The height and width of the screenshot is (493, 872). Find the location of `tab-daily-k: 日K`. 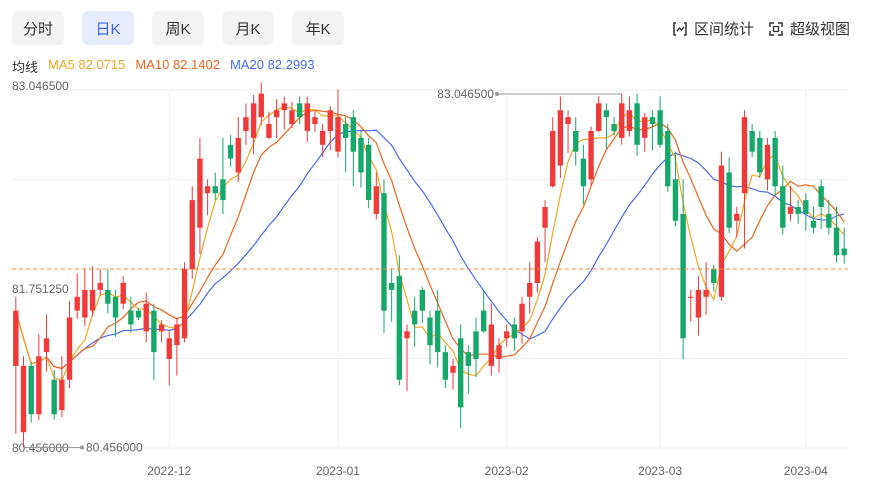

tab-daily-k: 日K is located at coordinates (108, 28).